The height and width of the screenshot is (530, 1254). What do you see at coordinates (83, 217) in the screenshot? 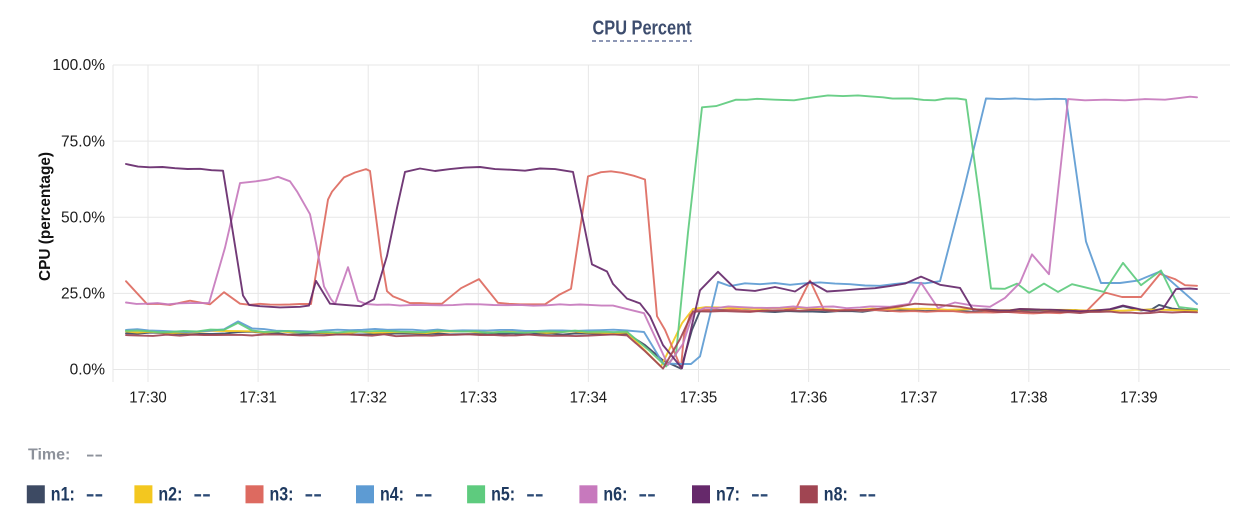
I see `svg-text: 50.0%` at bounding box center [83, 217].